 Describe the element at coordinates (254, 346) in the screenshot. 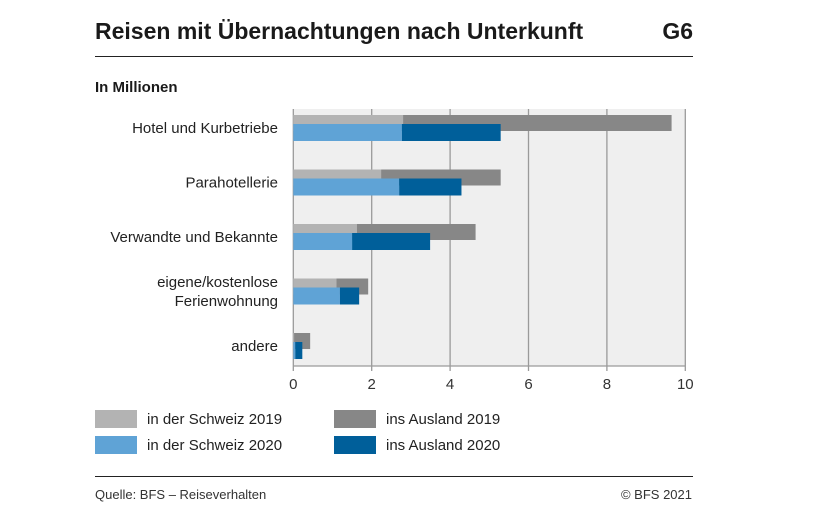

I see `category-label: andere` at that location.